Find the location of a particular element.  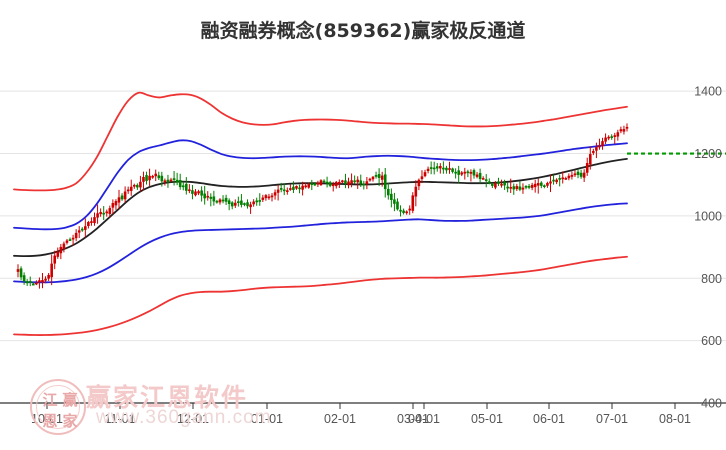

axis-group is located at coordinates (363, 405).